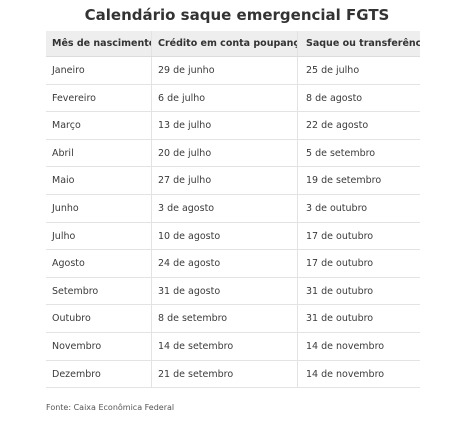  Describe the element at coordinates (99, 70) in the screenshot. I see `birth-month-cell: Janeiro` at that location.